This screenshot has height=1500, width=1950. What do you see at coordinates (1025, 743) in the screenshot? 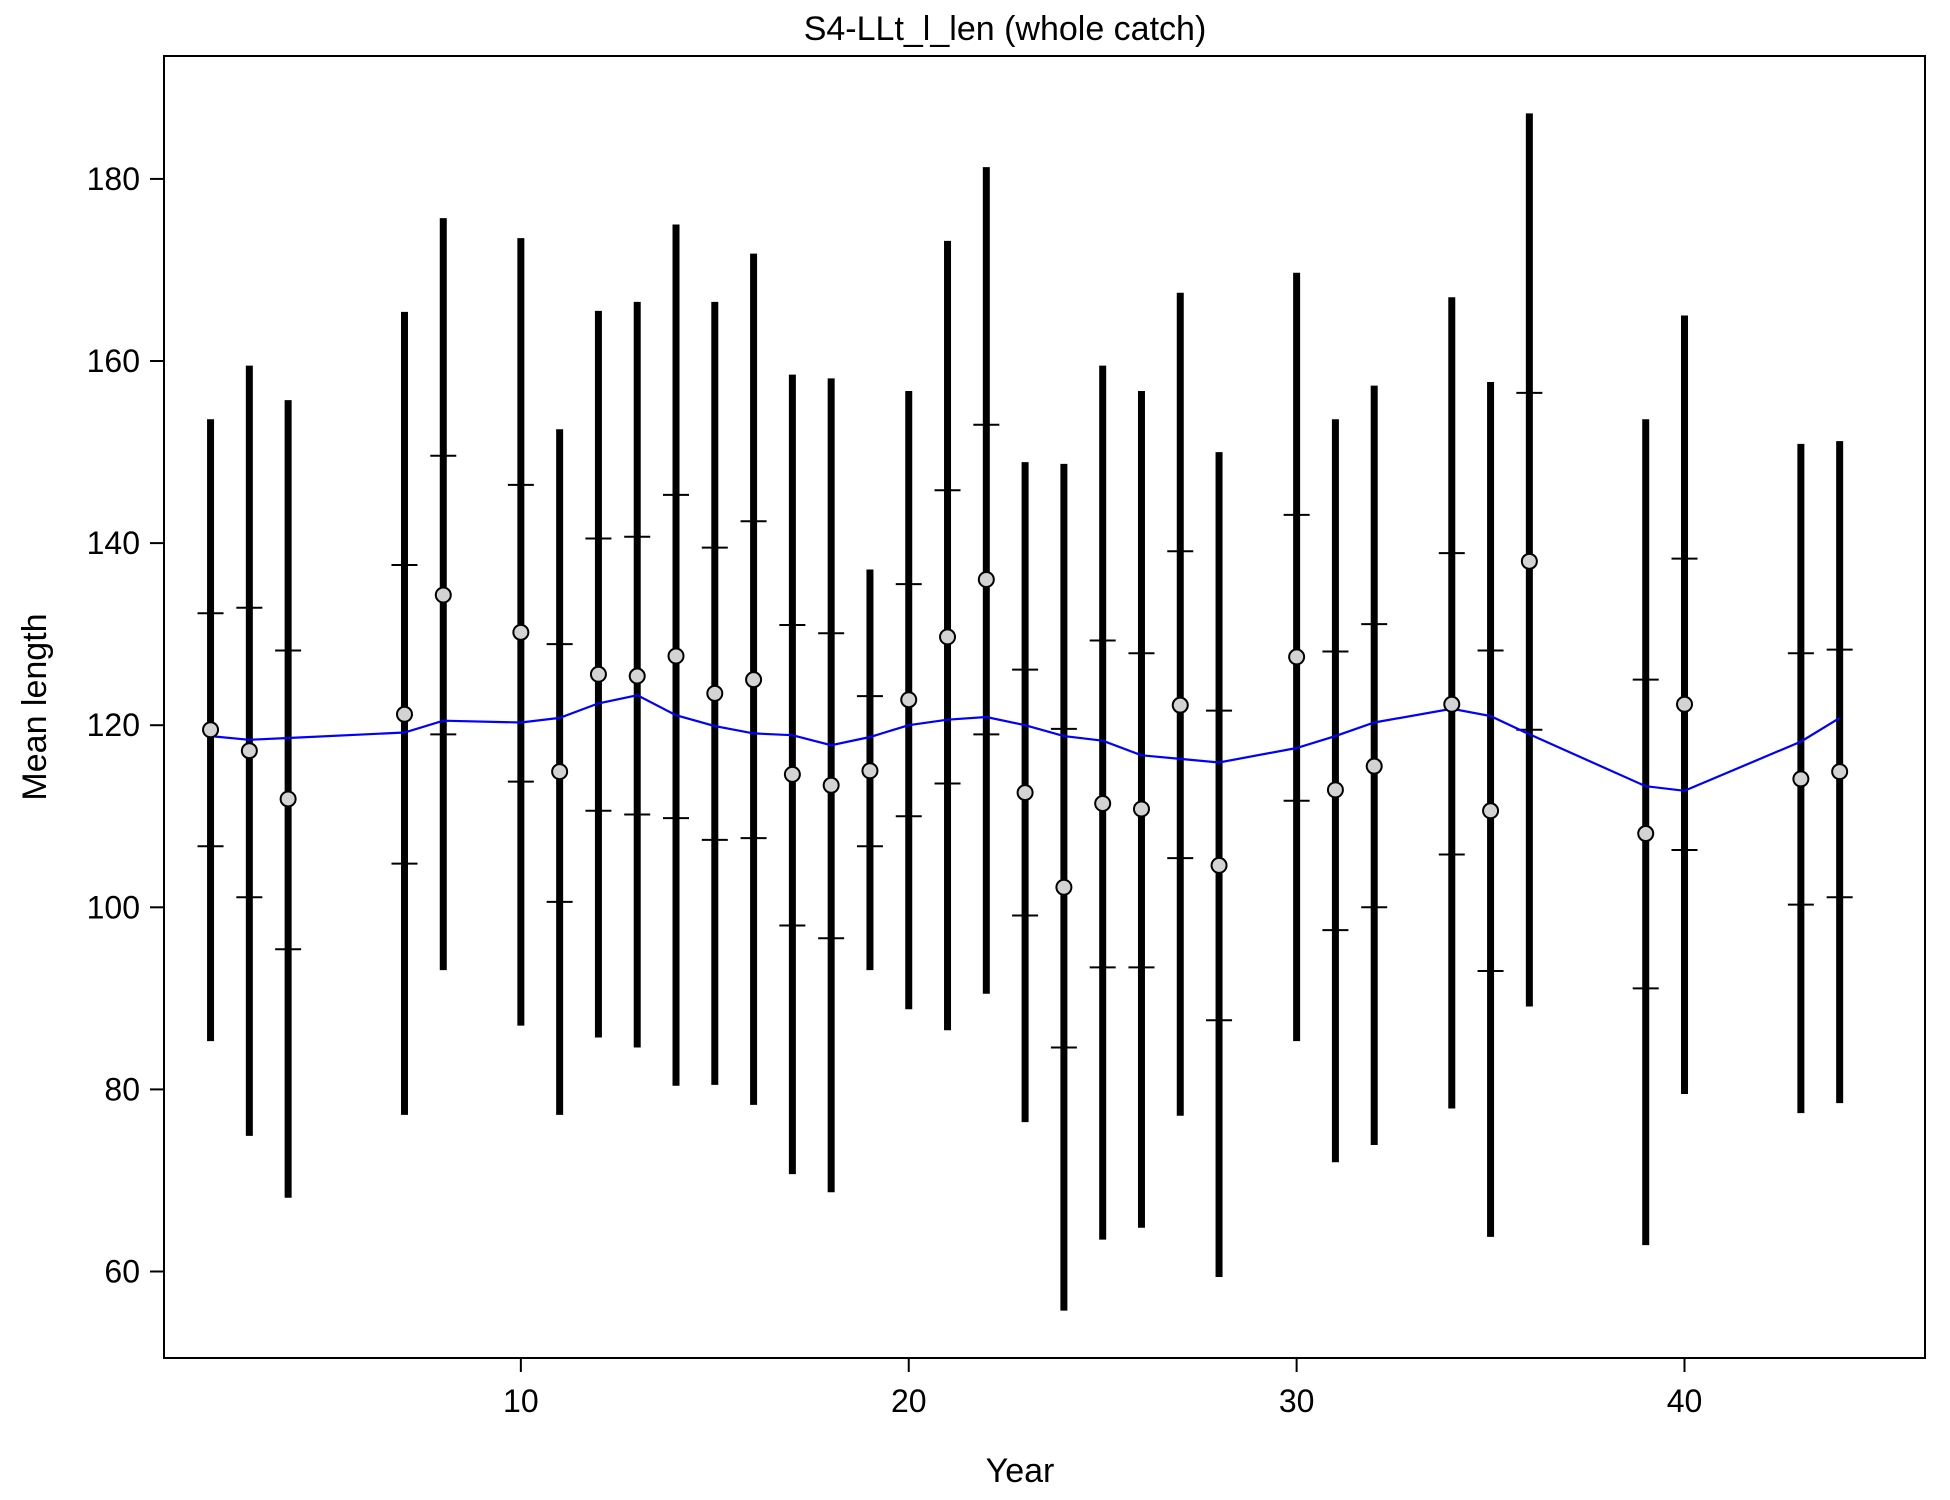
I see `expected-line` at bounding box center [1025, 743].